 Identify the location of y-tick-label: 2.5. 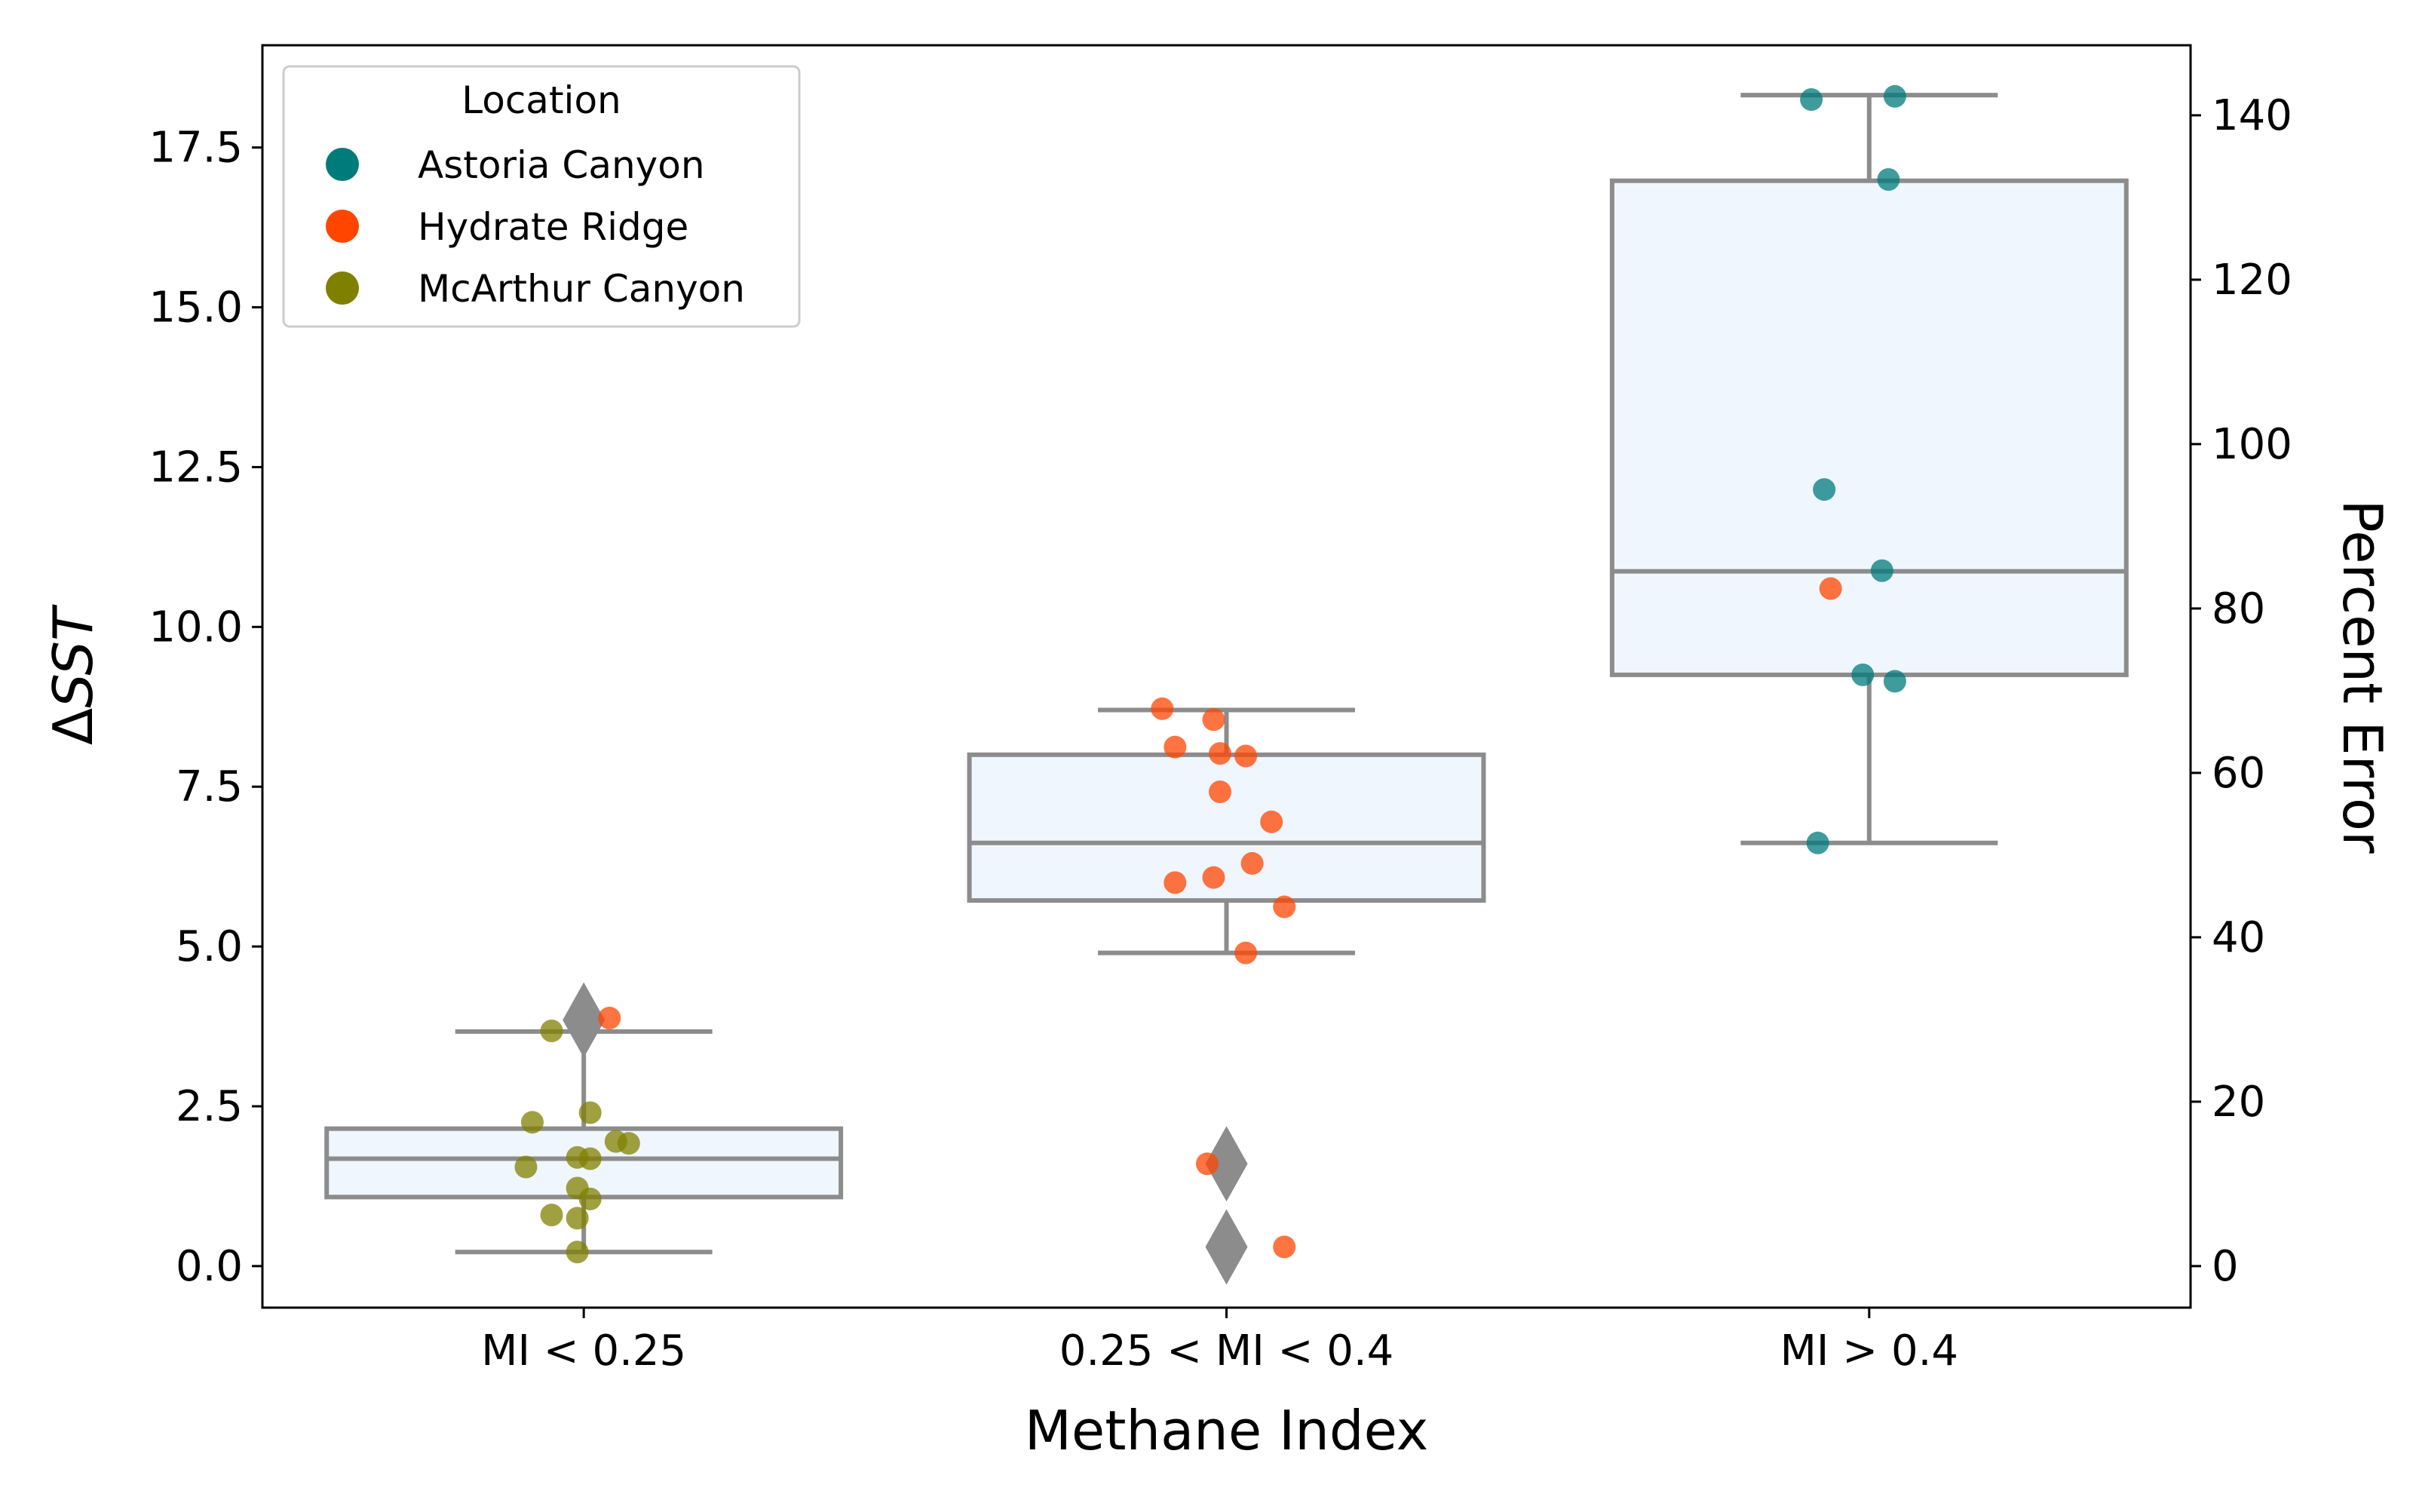
(209, 1106).